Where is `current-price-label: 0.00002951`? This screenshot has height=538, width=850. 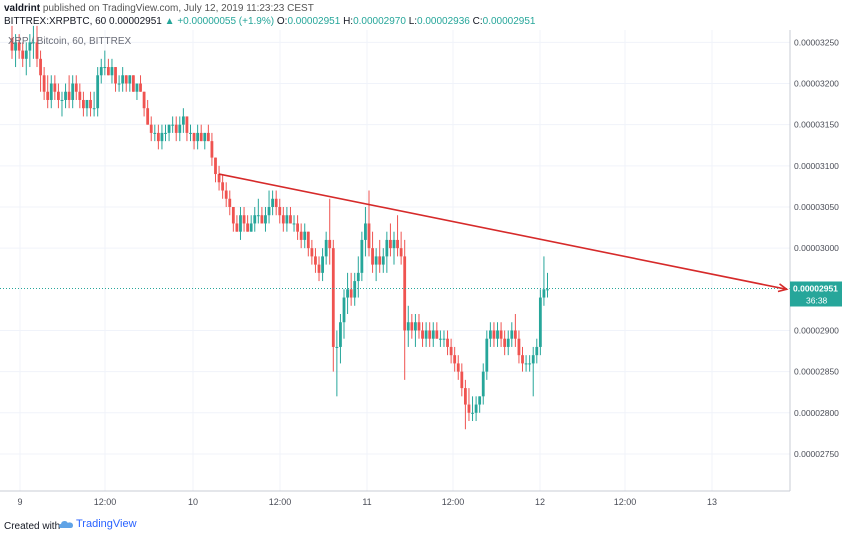 current-price-label: 0.00002951 is located at coordinates (815, 288).